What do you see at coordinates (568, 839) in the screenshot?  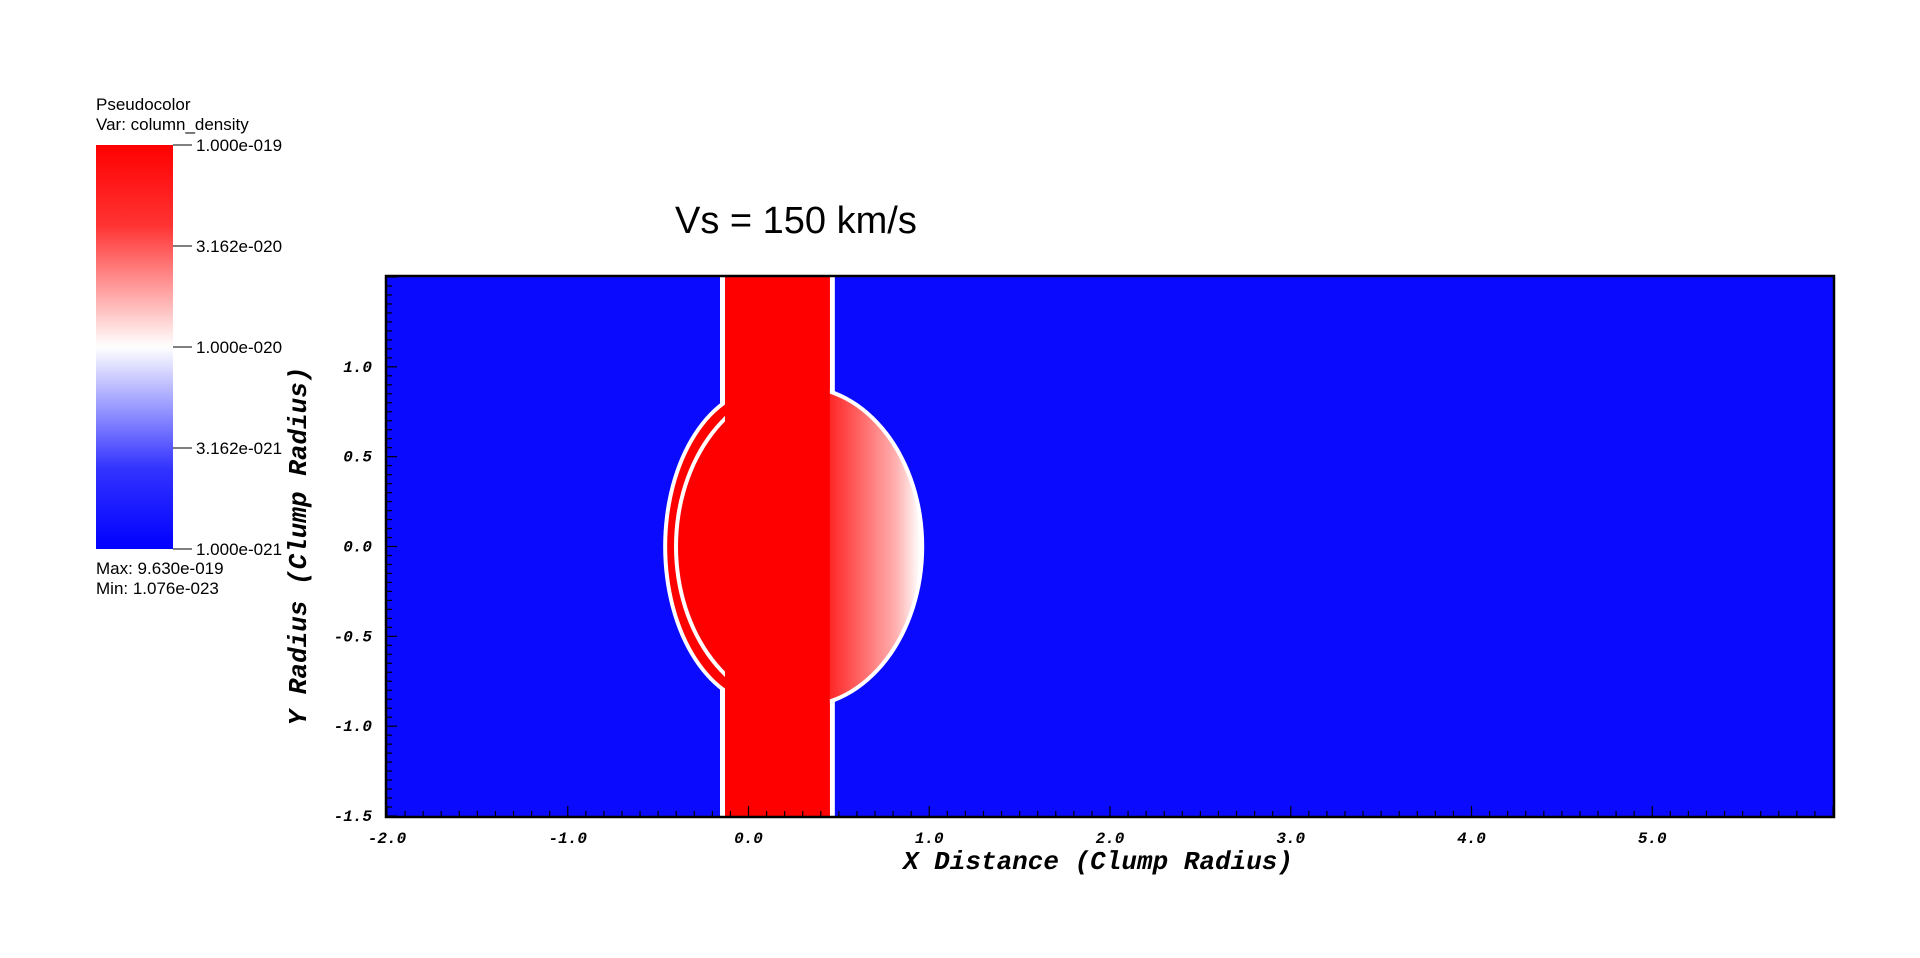 I see `x-tick-label: -1.0` at bounding box center [568, 839].